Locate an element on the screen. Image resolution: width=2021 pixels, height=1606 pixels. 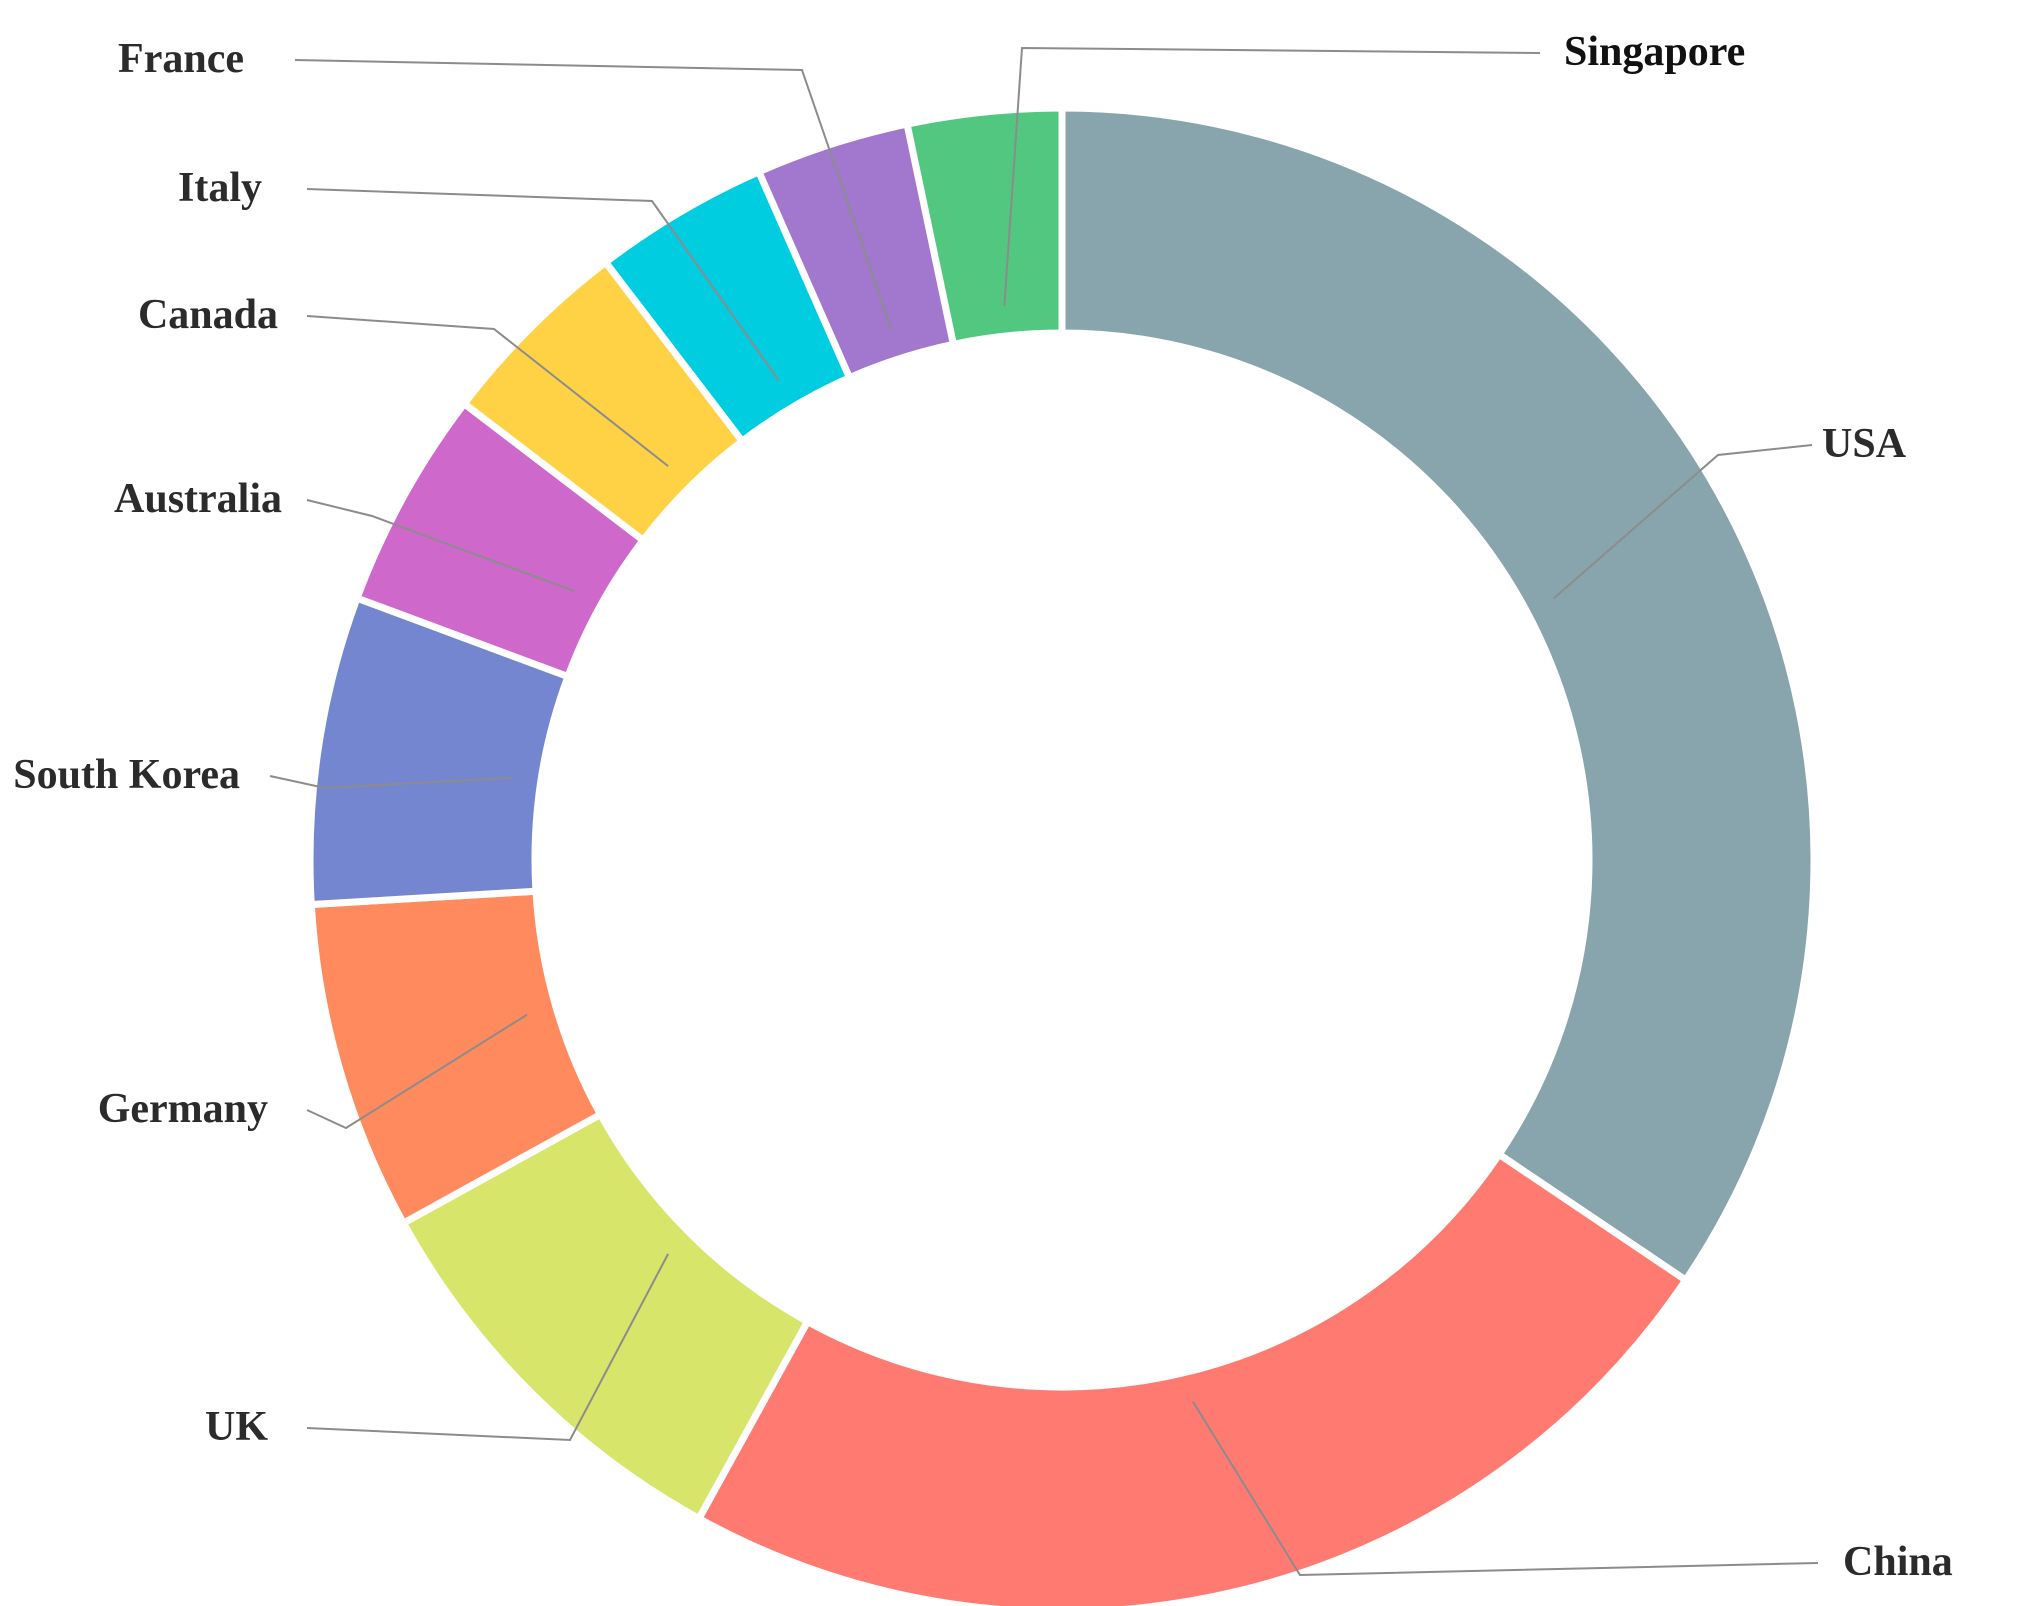
label-china: China is located at coordinates (1898, 1562).